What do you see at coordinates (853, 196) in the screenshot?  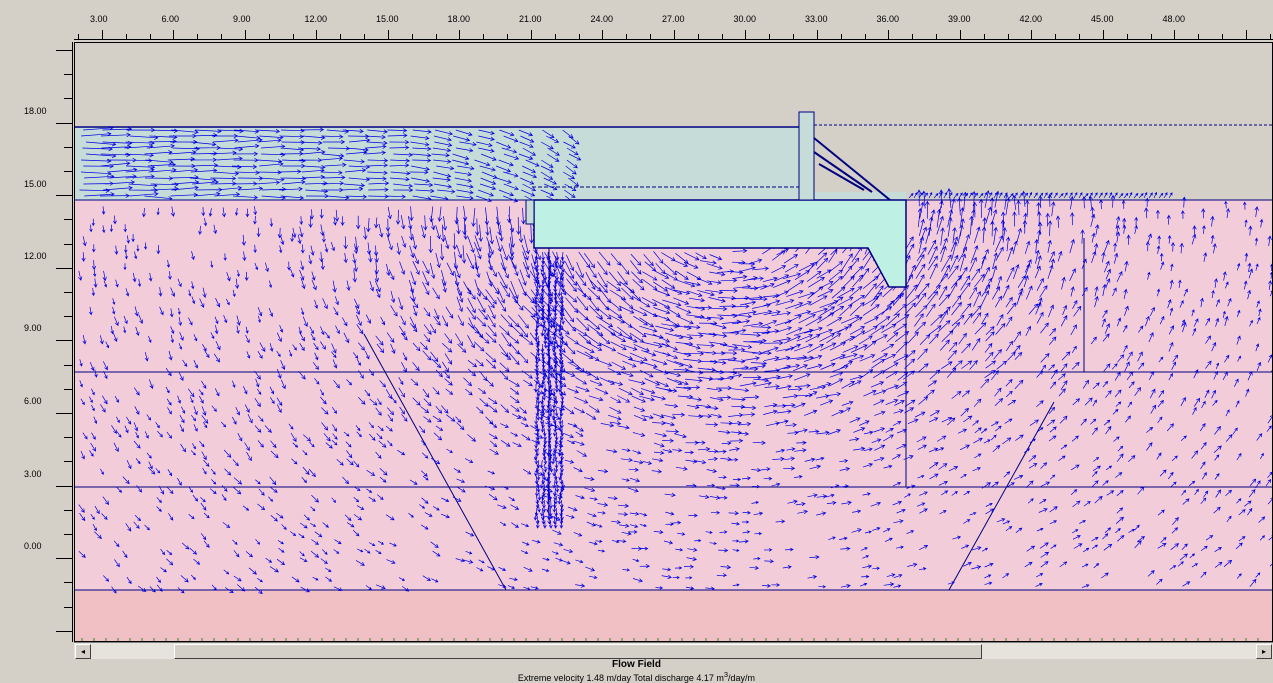 I see `pool-water` at bounding box center [853, 196].